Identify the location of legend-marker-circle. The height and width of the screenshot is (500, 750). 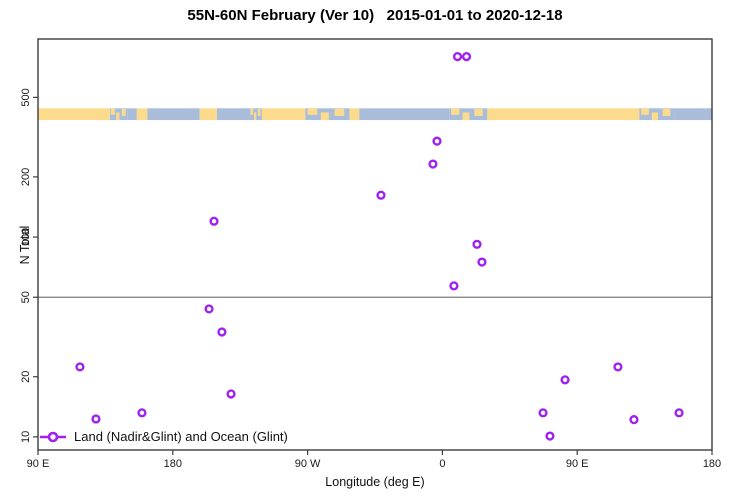
(53, 437).